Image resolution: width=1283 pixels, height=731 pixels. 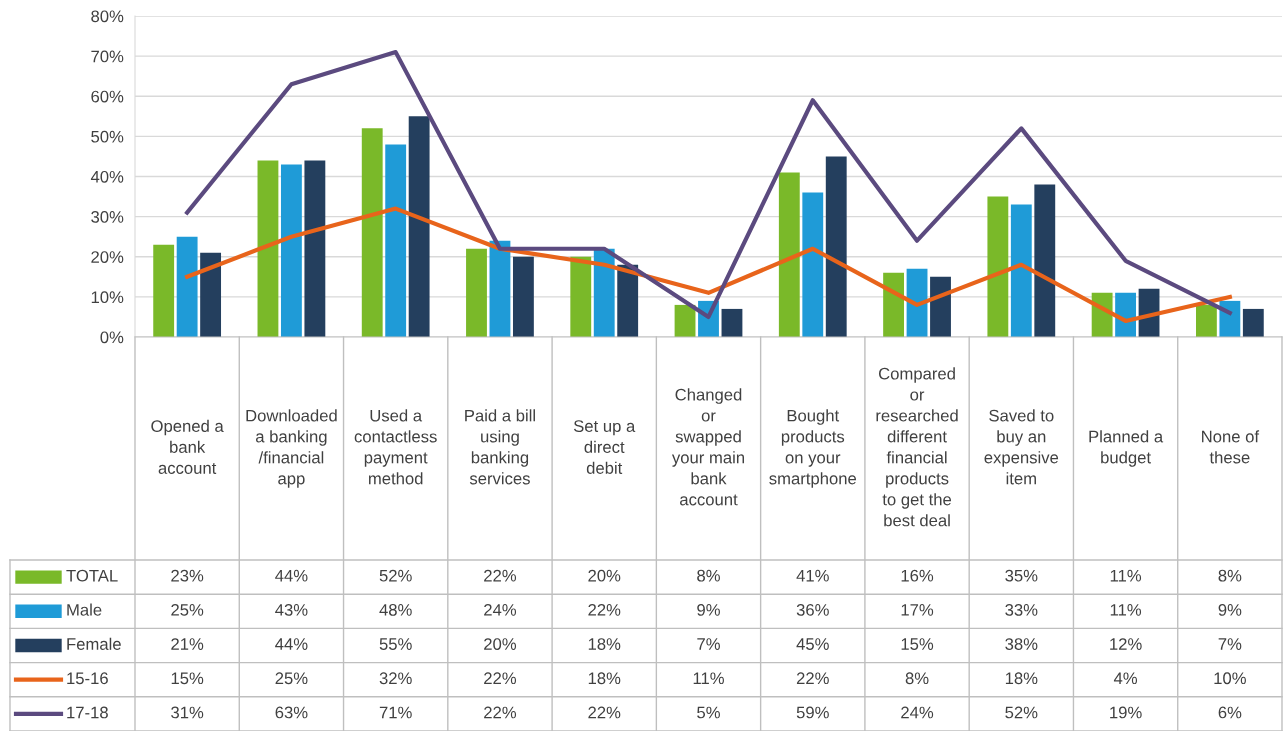 I want to click on data-label: 19%, so click(x=1126, y=712).